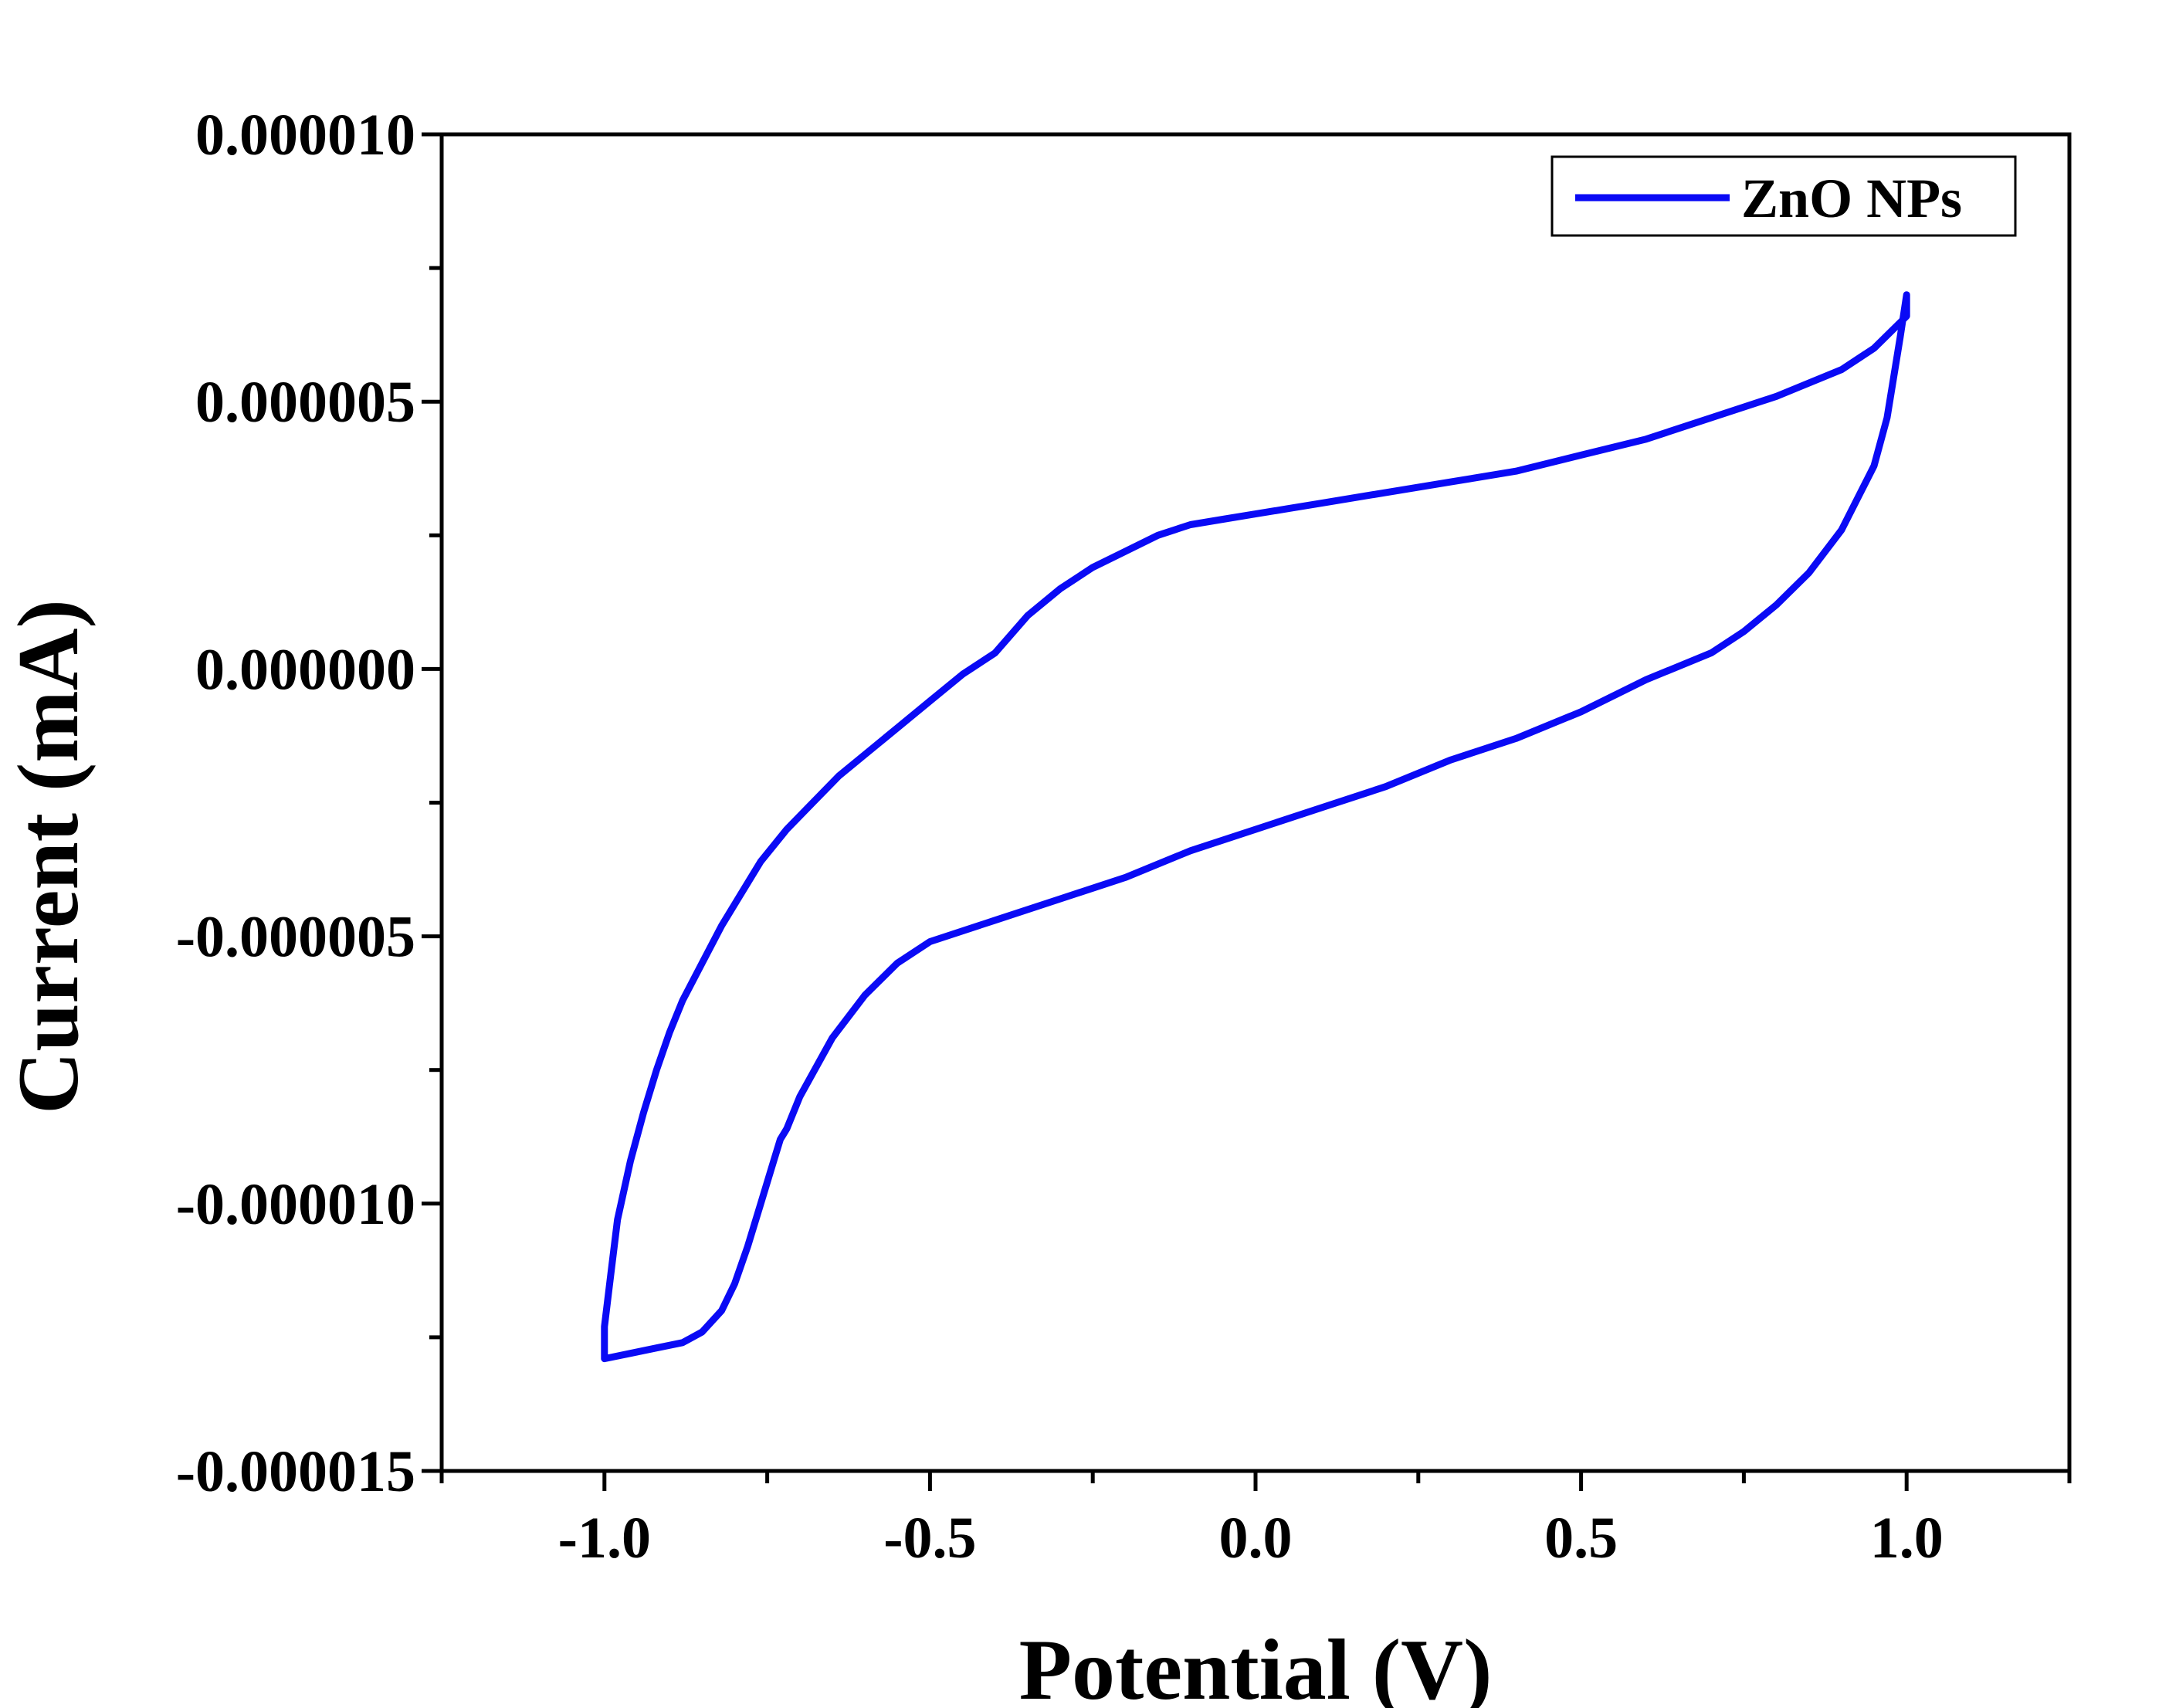 This screenshot has width=2169, height=1708. Describe the element at coordinates (604, 1539) in the screenshot. I see `x-tick-label: -1.0` at that location.